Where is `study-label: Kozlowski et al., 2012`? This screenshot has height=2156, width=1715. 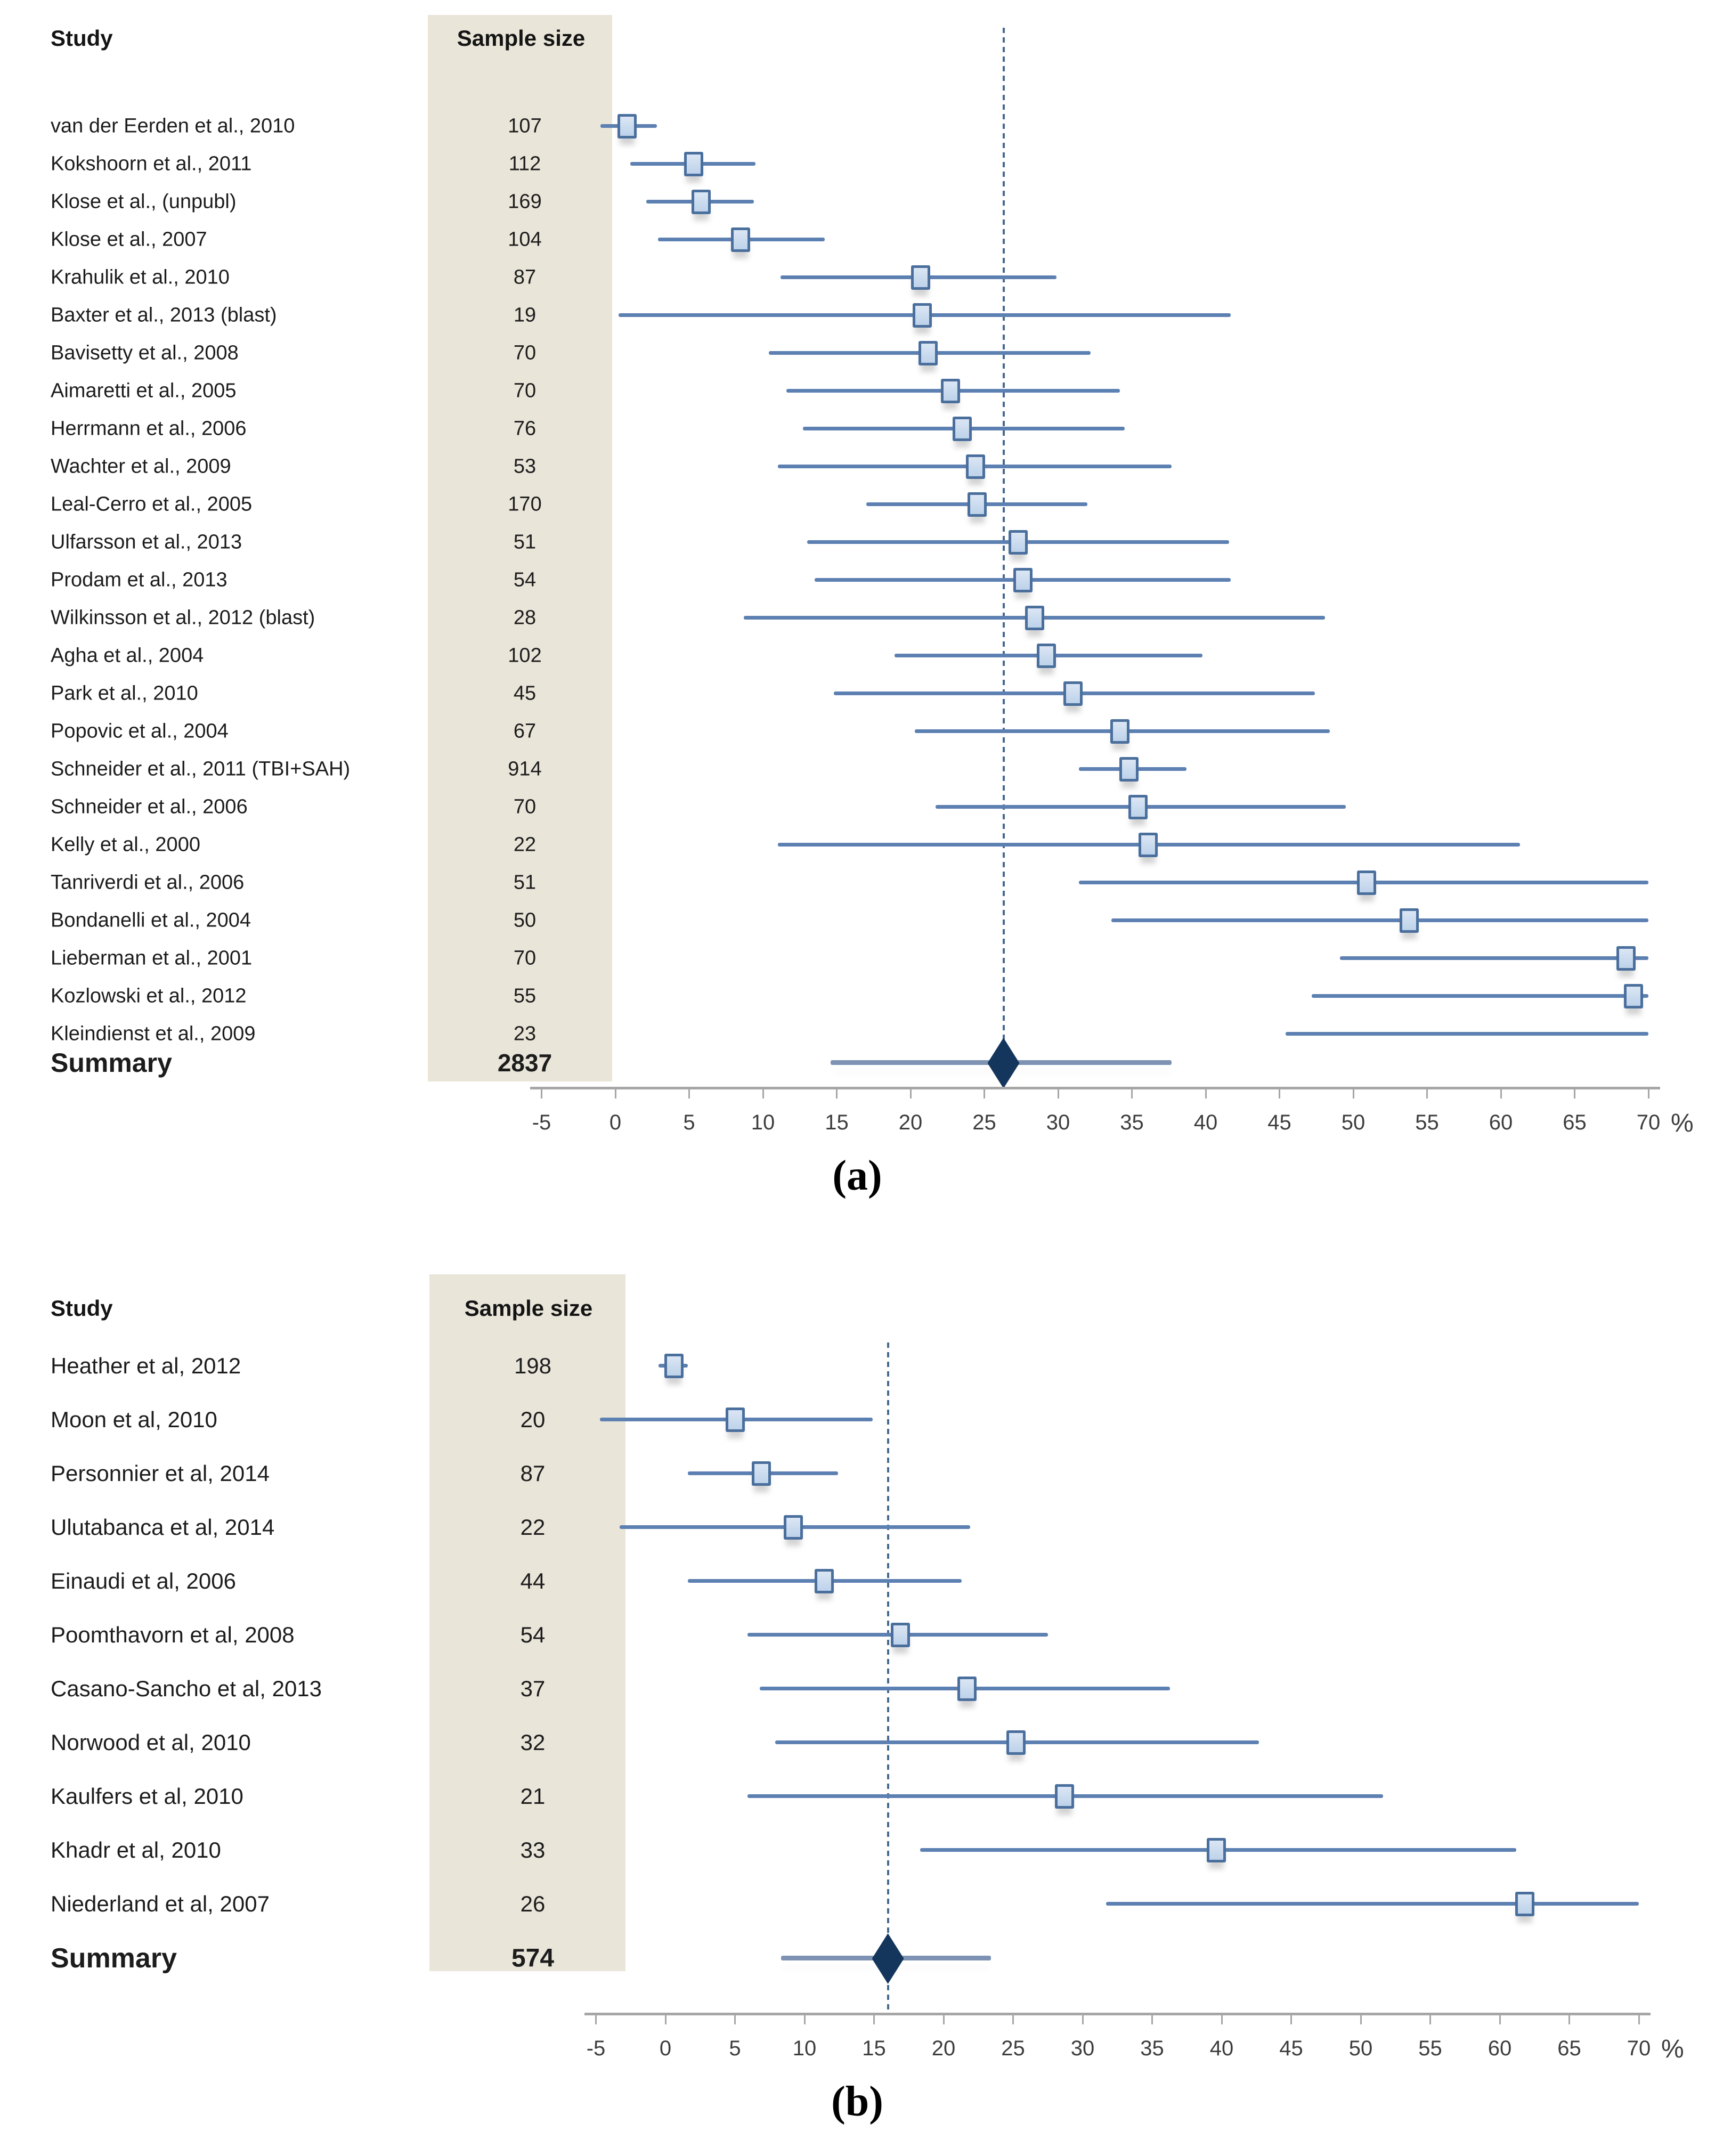 study-label: Kozlowski et al., 2012 is located at coordinates (149, 996).